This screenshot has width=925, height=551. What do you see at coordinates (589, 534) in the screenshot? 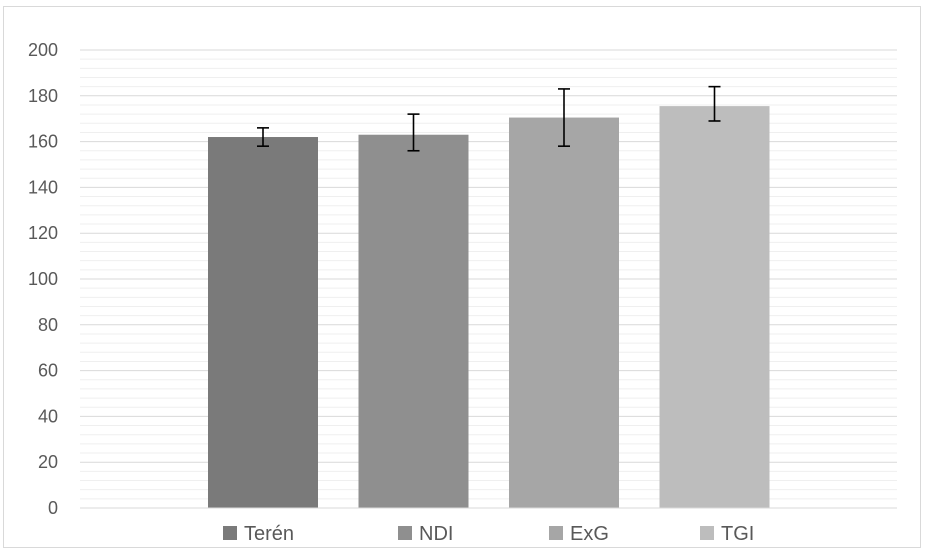
I see `legend-label: ExG` at bounding box center [589, 534].